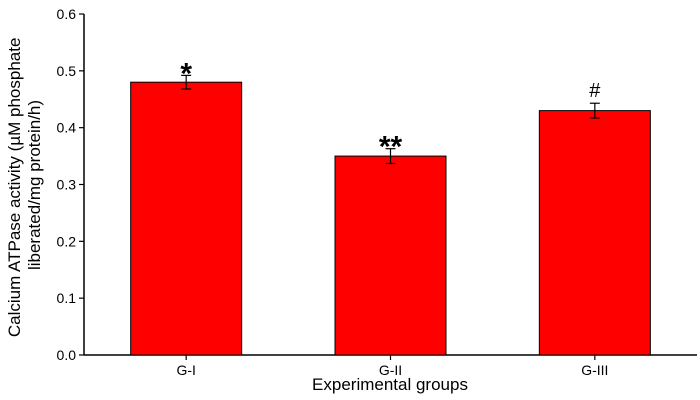  I want to click on y-axis-ticks: 0.0 0.1 0.2 0.3 0.4 0.5 0.6, so click(70, 184).